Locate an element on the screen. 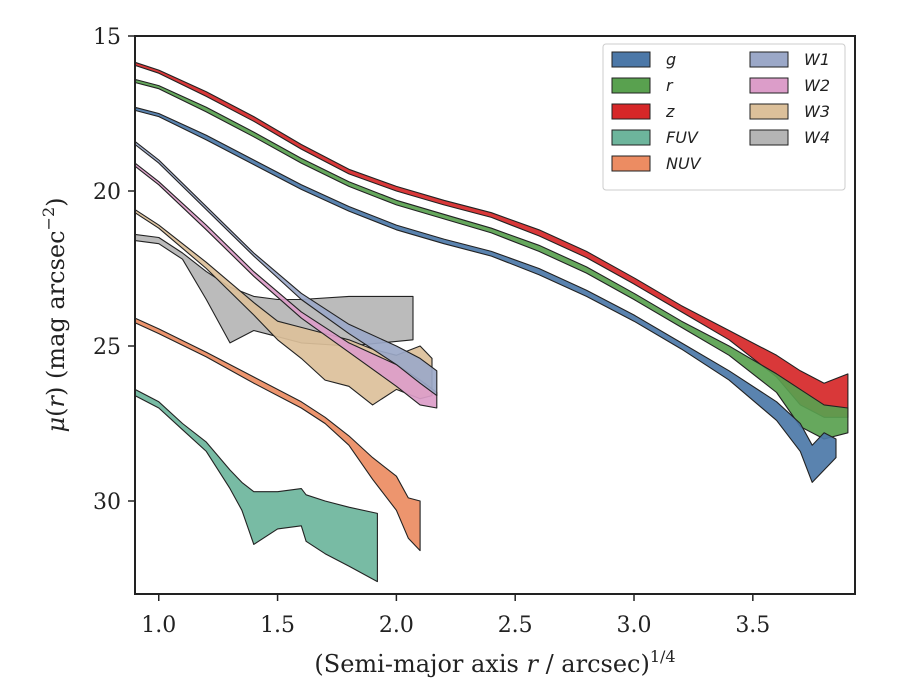  y-ticks: 15 20 25 30 is located at coordinates (114, 270).